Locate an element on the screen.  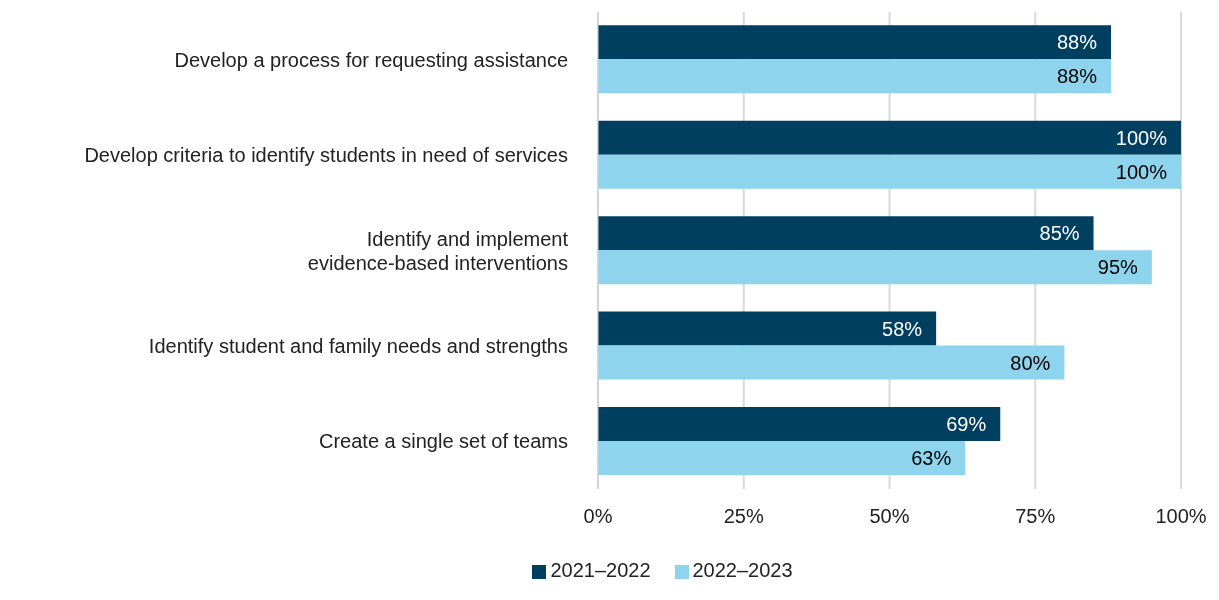
data-label: 85% is located at coordinates (1059, 233).